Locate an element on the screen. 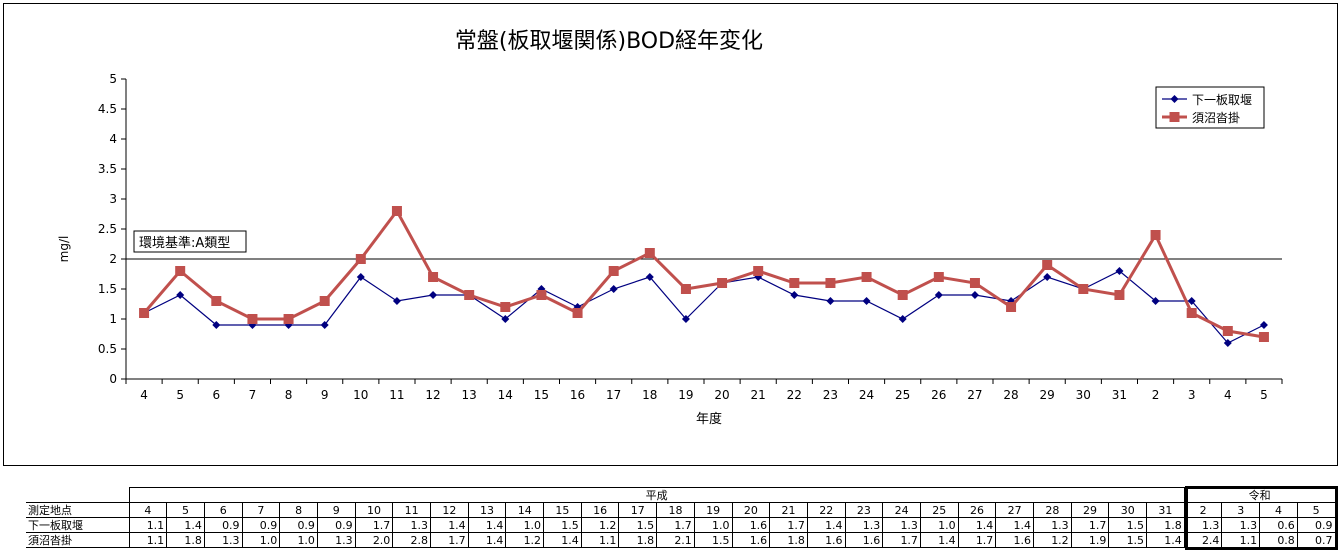 Image resolution: width=1344 pixels, height=555 pixels. year-header-cell: 25 is located at coordinates (939, 510).